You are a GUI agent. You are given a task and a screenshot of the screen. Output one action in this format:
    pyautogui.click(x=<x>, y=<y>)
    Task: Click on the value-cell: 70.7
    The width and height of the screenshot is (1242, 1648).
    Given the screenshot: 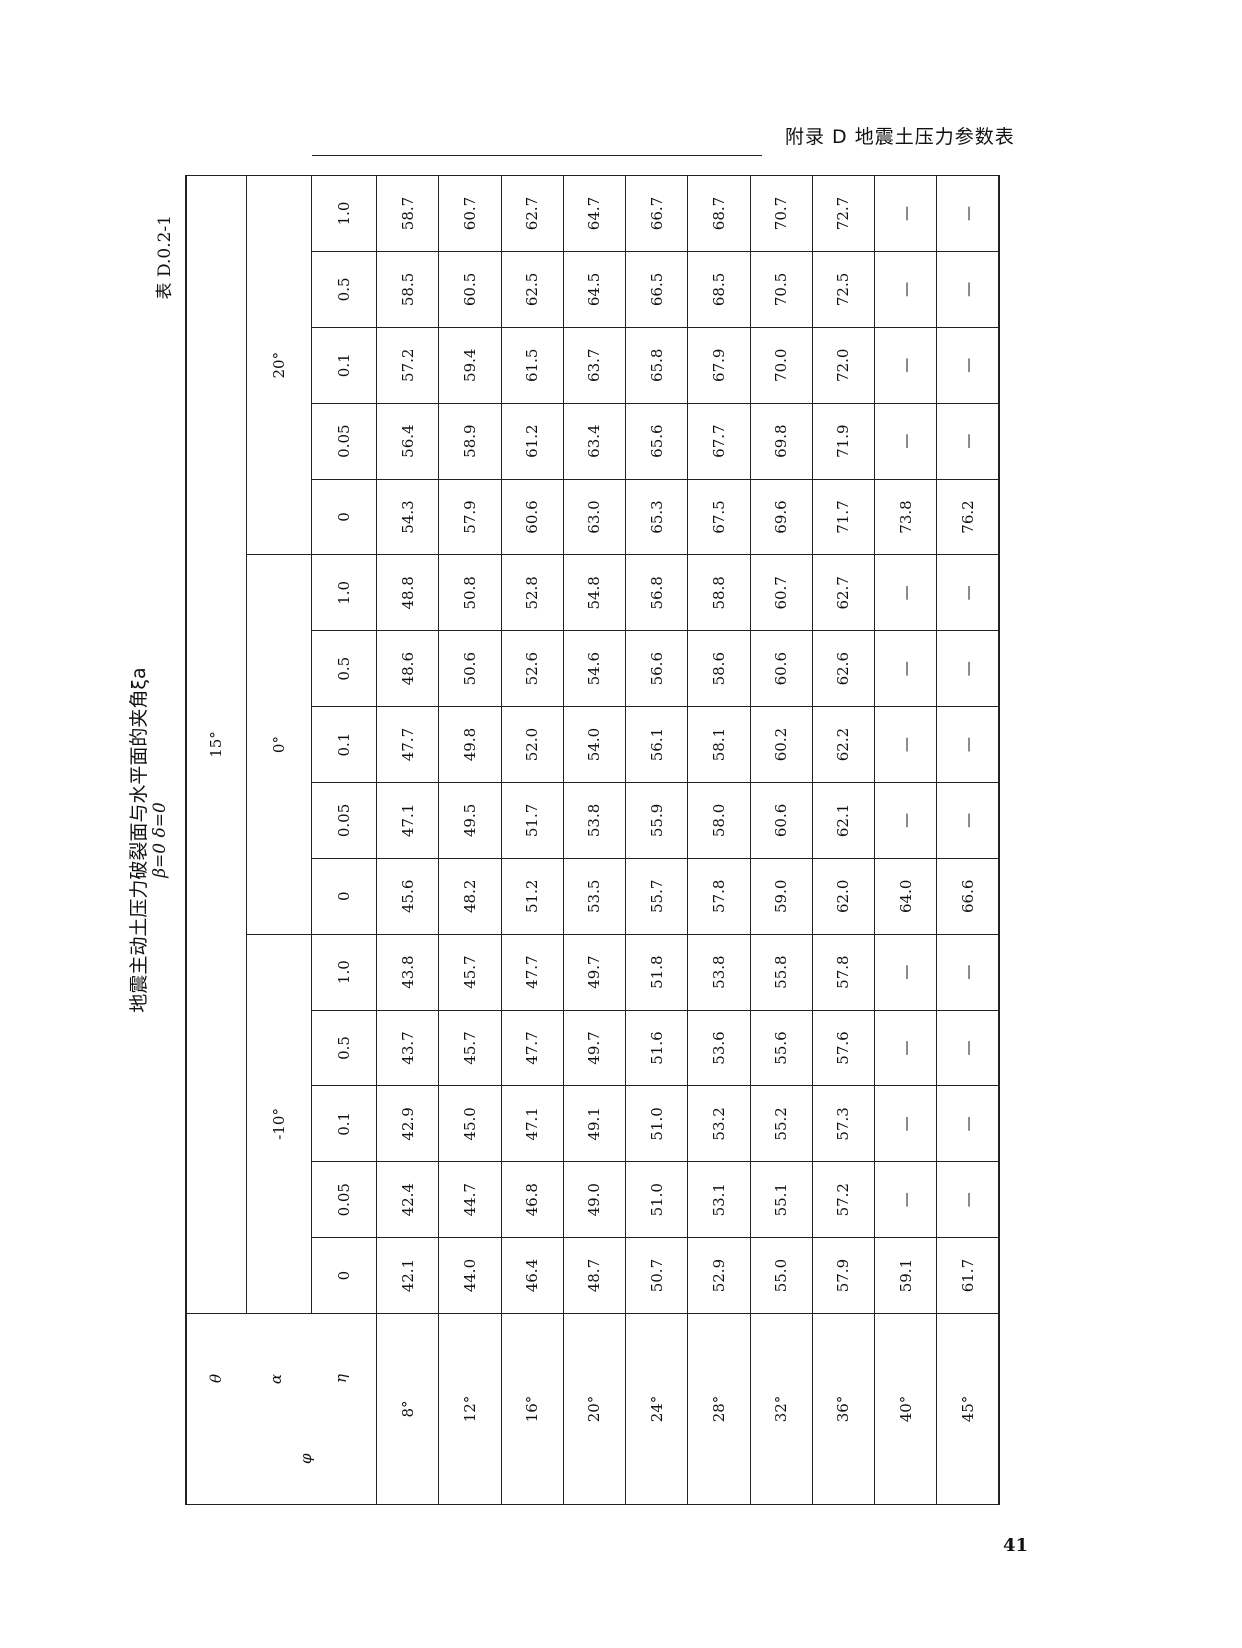 What is the action you would take?
    pyautogui.click(x=781, y=213)
    